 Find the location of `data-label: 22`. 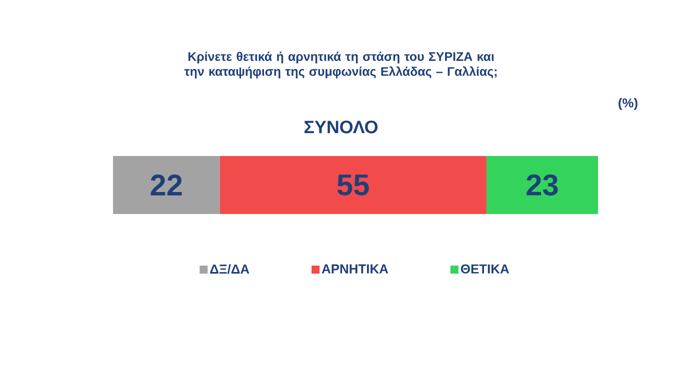

data-label: 22 is located at coordinates (166, 185).